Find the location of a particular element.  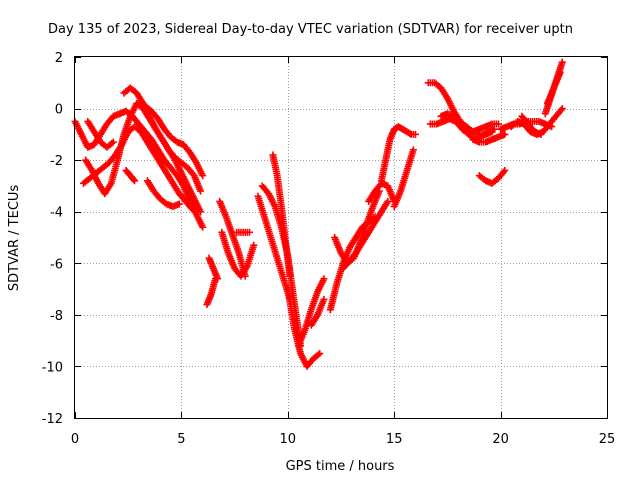

y-tick-label: 2 is located at coordinates (59, 58).